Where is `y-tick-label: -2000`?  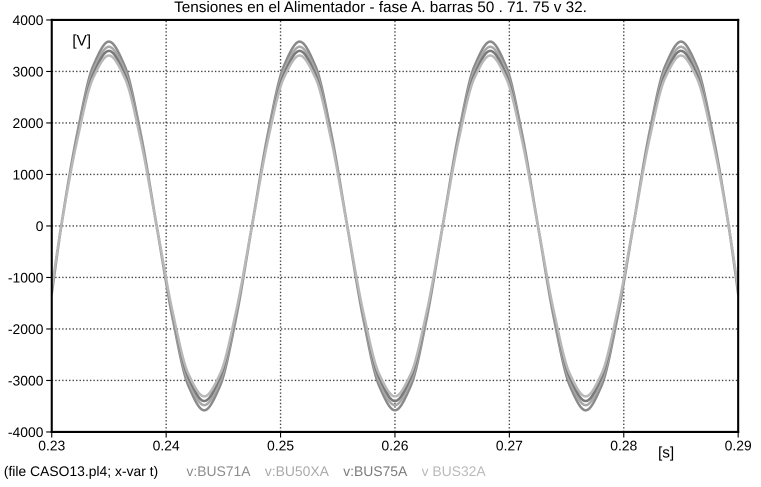
y-tick-label: -2000 is located at coordinates (25, 329).